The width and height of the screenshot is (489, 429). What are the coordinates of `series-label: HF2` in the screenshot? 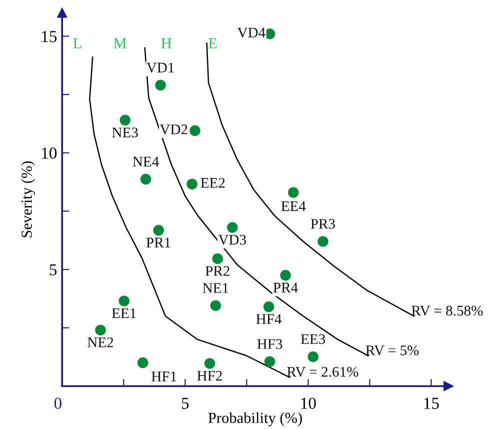 It's located at (209, 375).